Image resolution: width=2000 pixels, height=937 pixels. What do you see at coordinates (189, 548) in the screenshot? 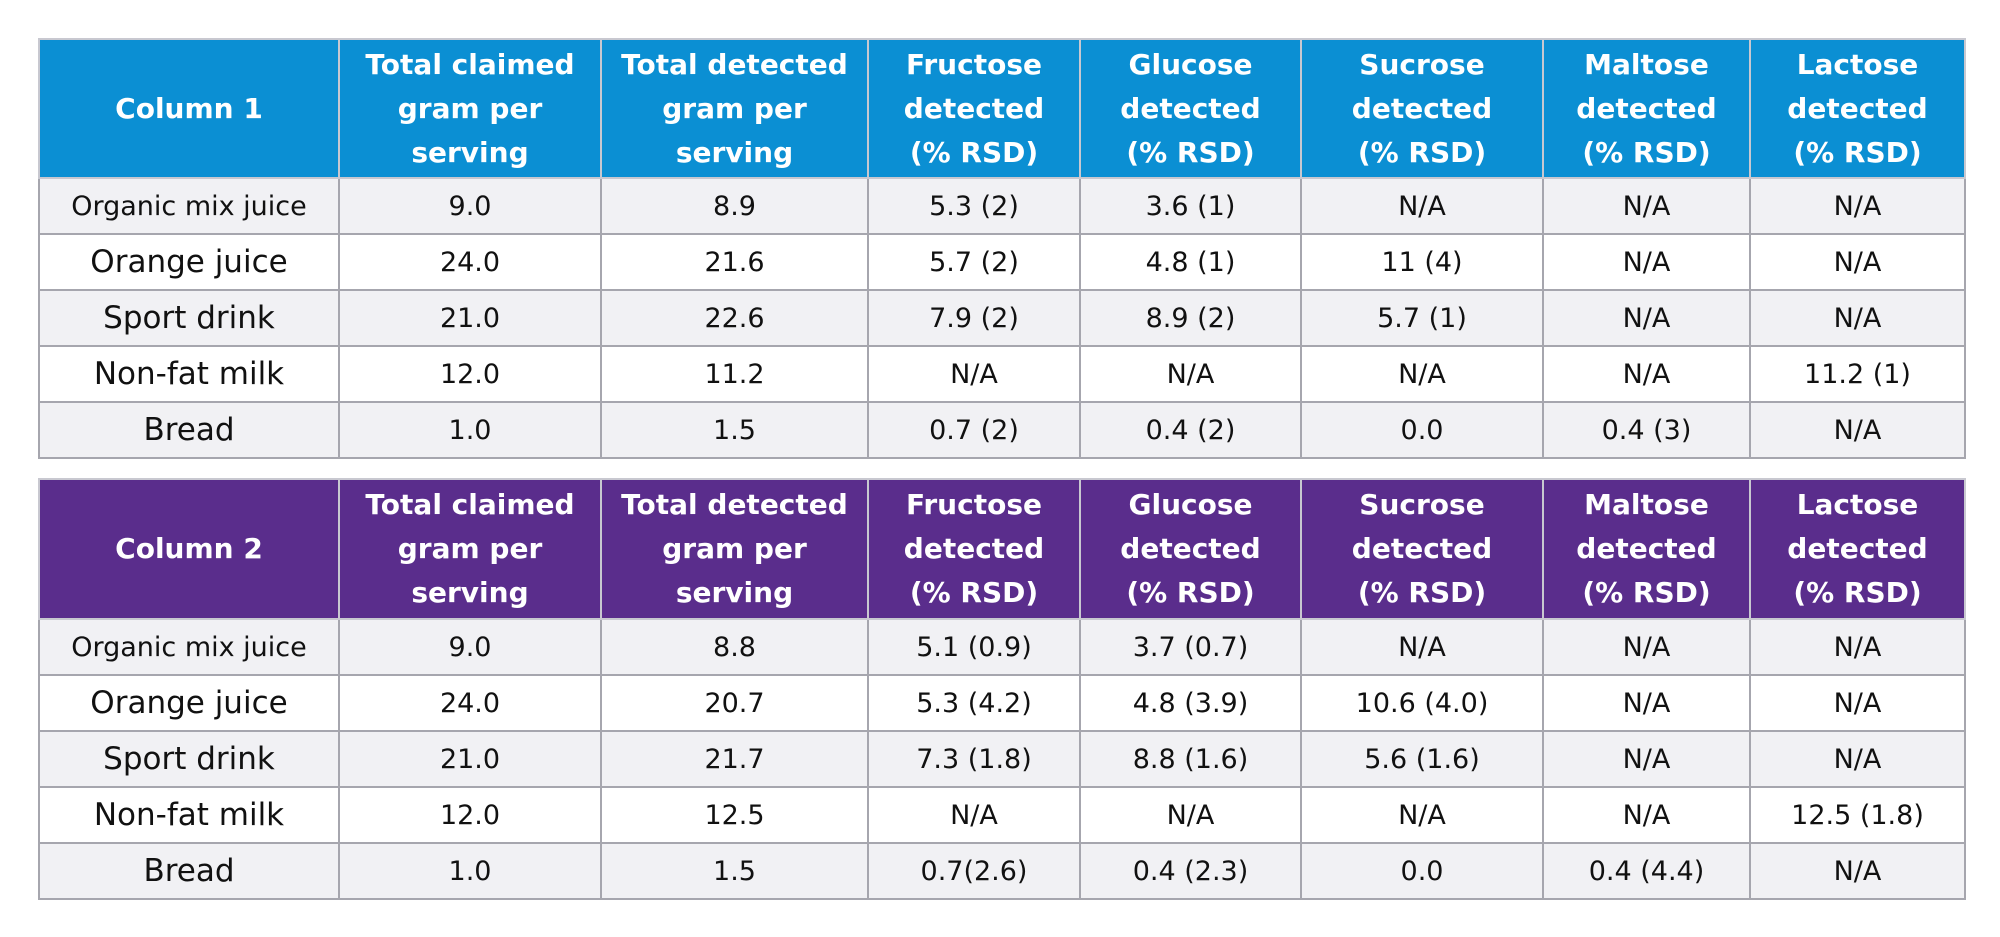
I see `header-line: Column 2` at bounding box center [189, 548].